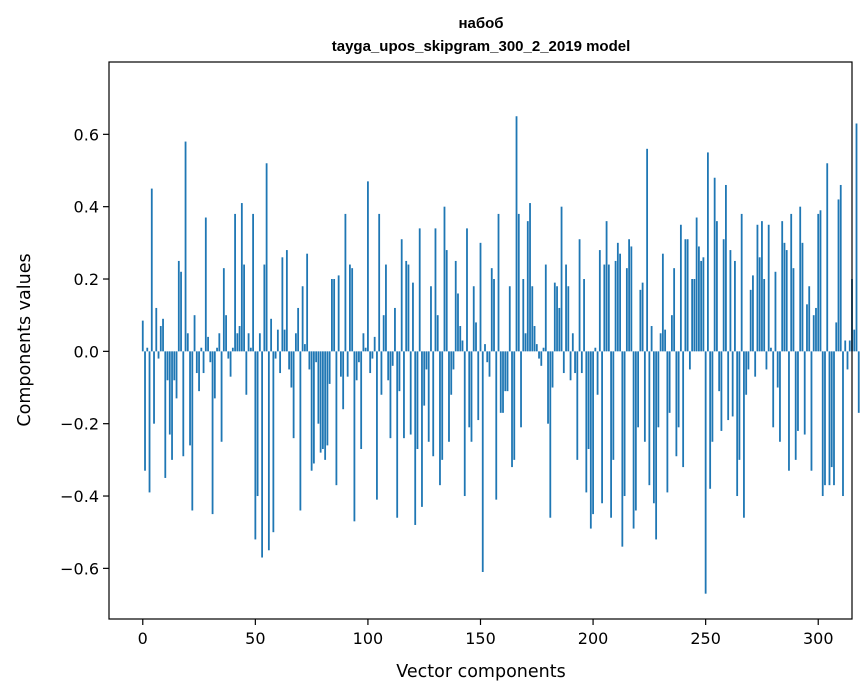  What do you see at coordinates (86, 279) in the screenshot?
I see `y-tick-label: 0.2` at bounding box center [86, 279].